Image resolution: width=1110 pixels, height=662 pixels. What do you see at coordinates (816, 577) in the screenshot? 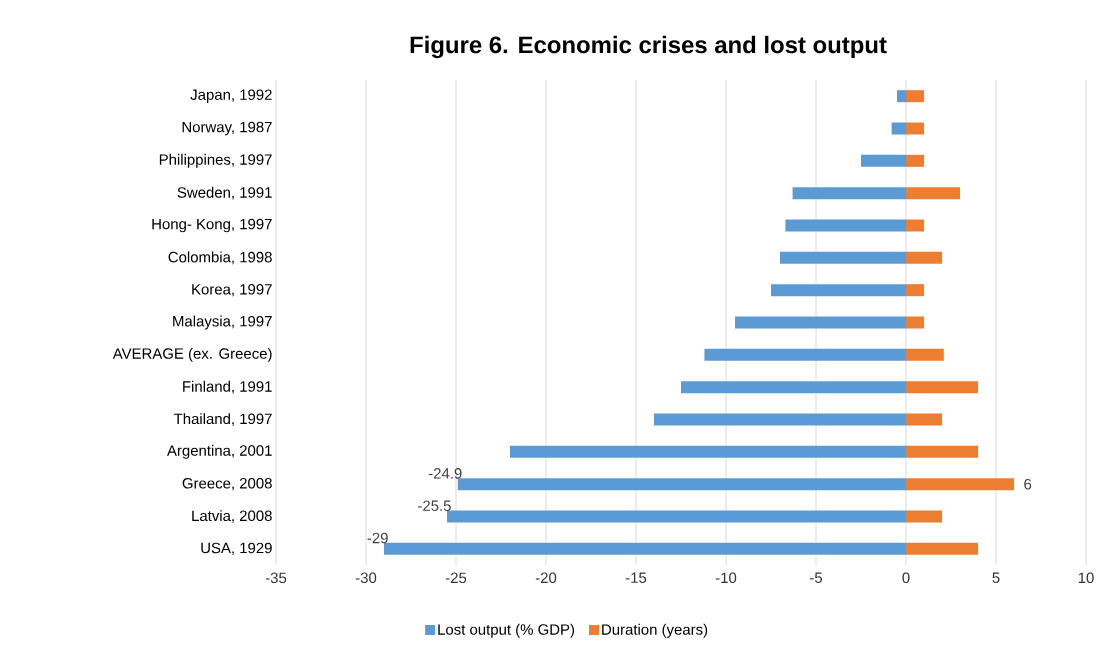
I see `x-tick-label: -5` at bounding box center [816, 577].